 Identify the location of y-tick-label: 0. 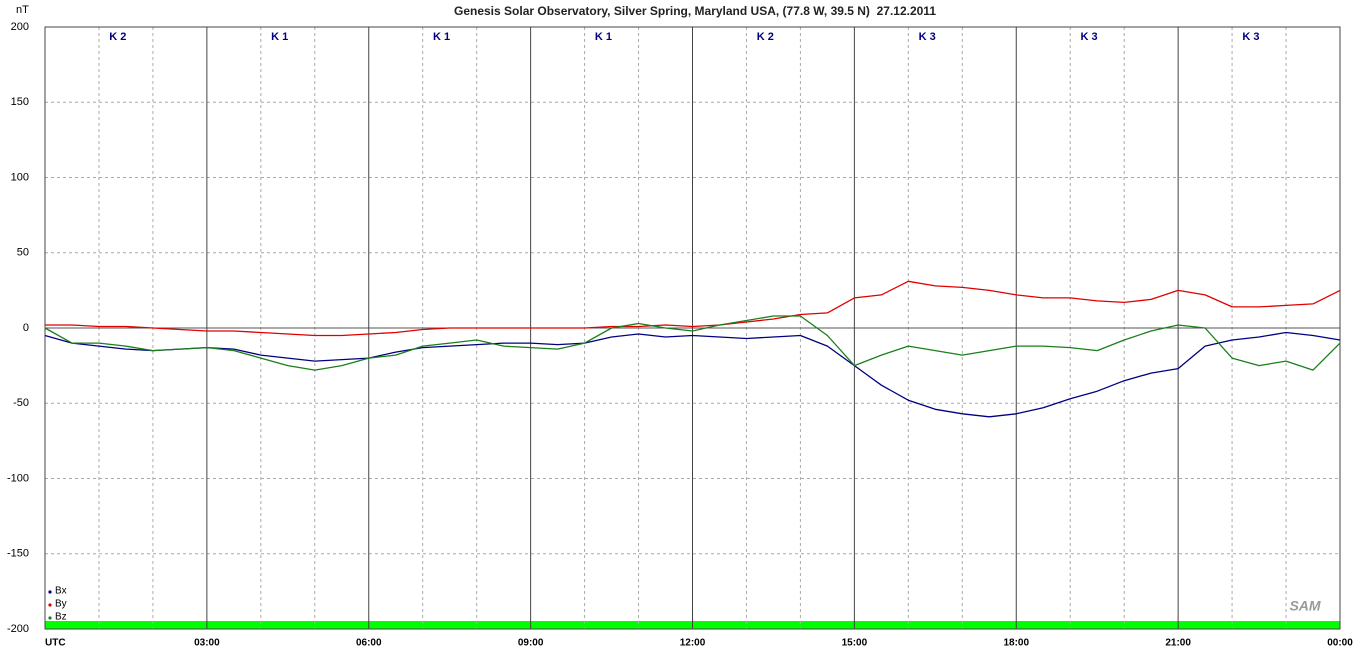
(26, 328).